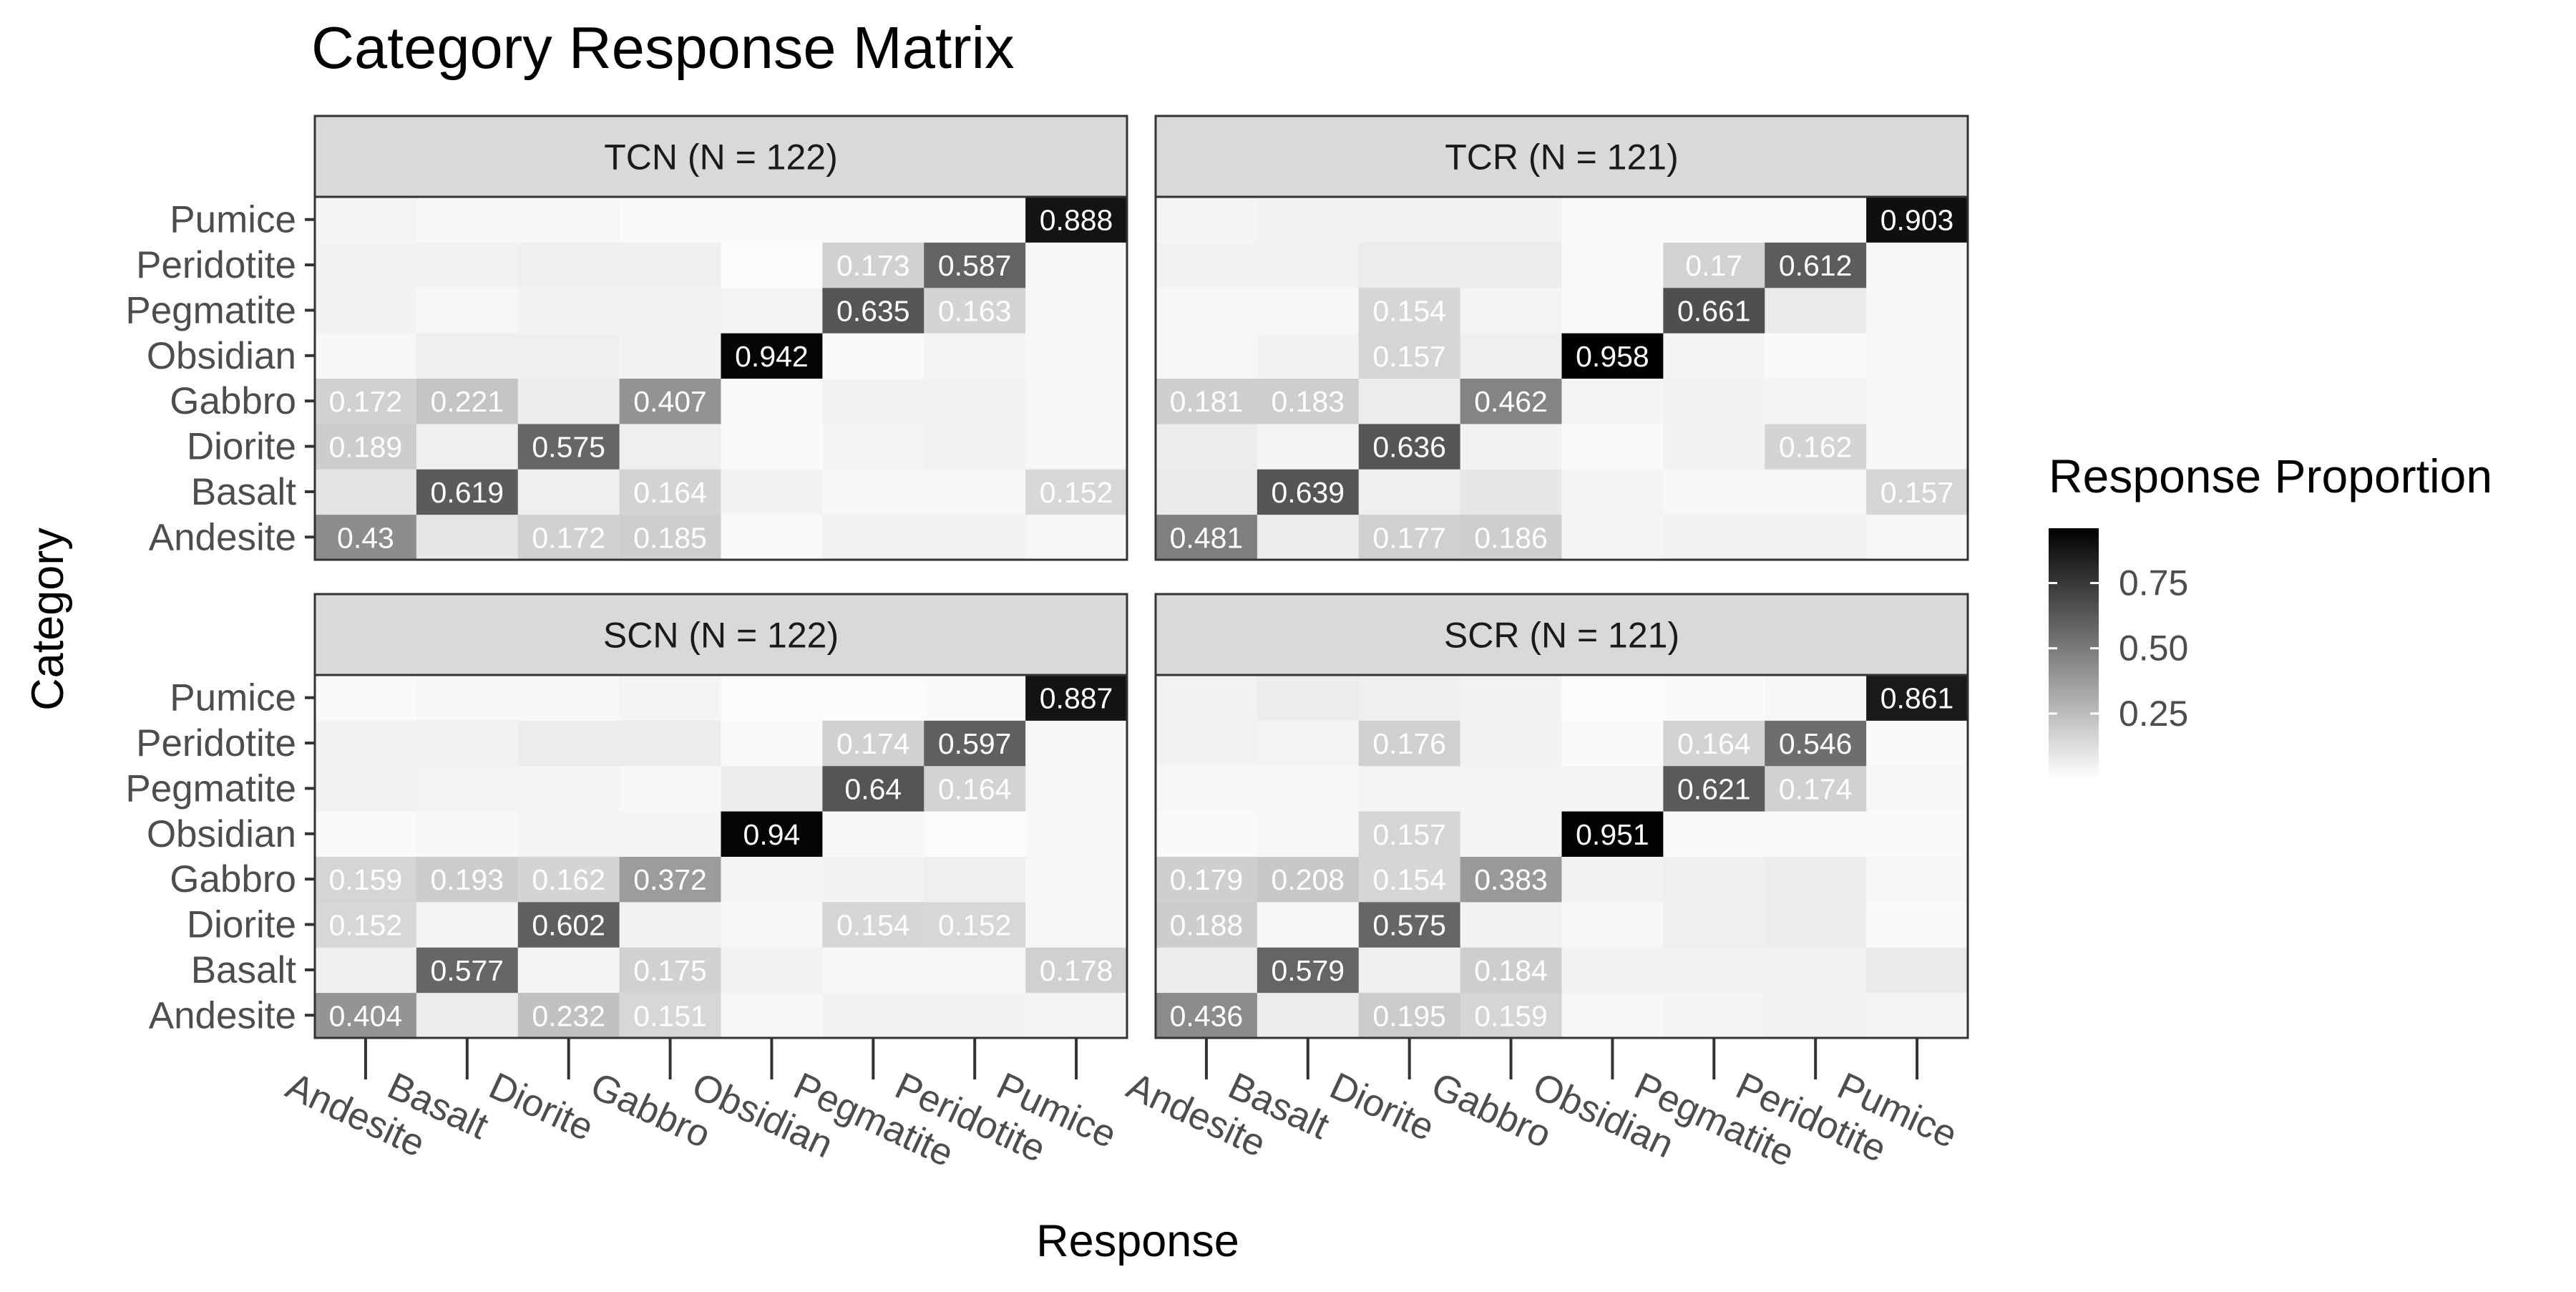 The width and height of the screenshot is (2576, 1292). I want to click on cell-value-label: 0.221, so click(467, 401).